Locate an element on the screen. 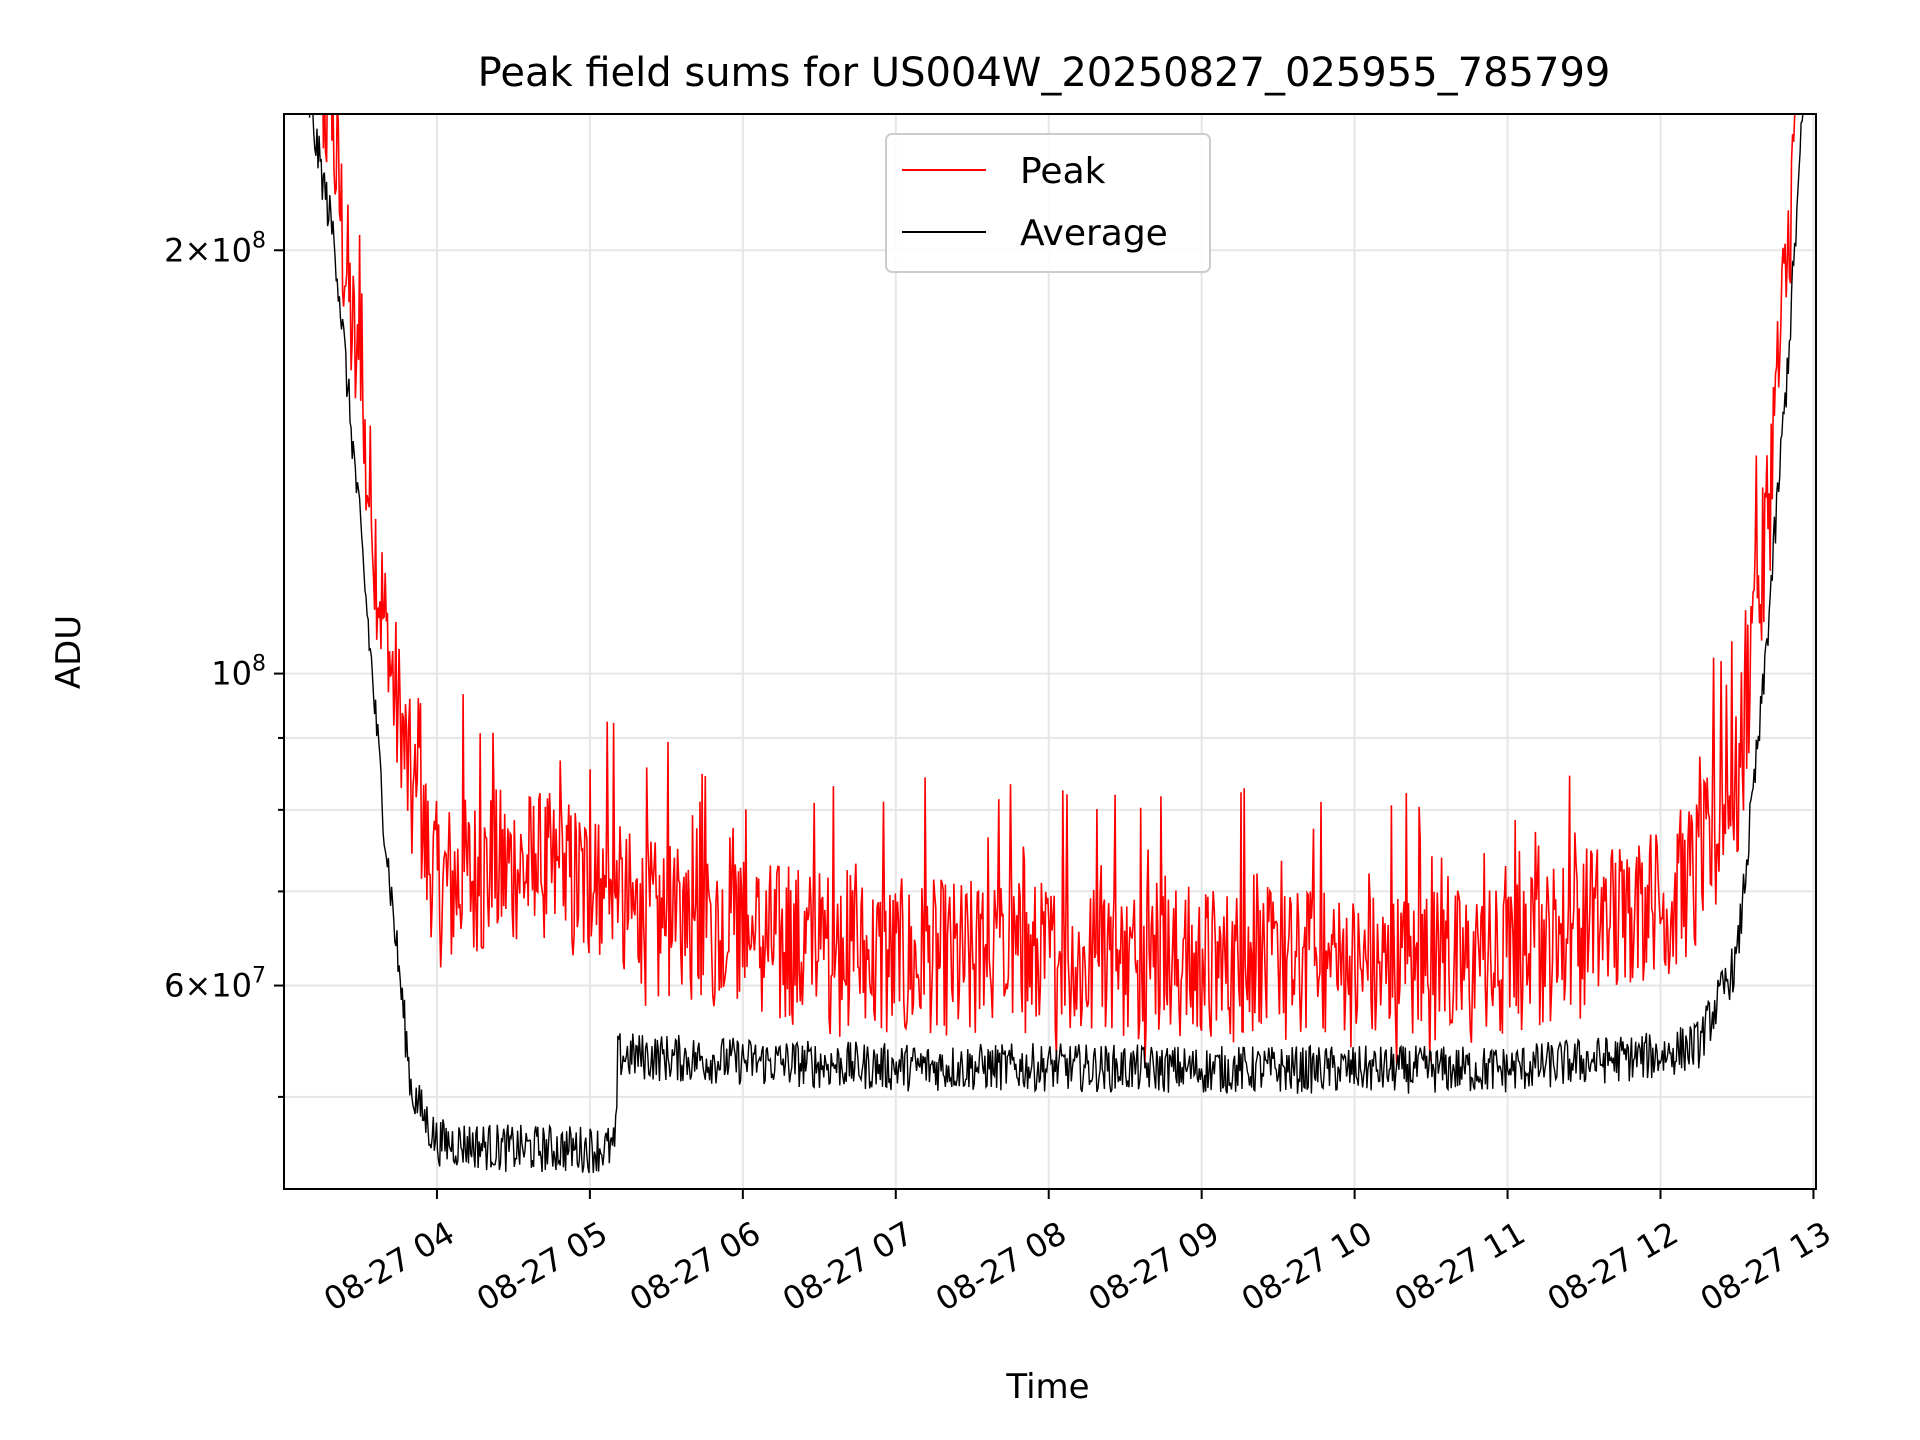 The height and width of the screenshot is (1440, 1920). y-tick-label: 108 is located at coordinates (238, 672).